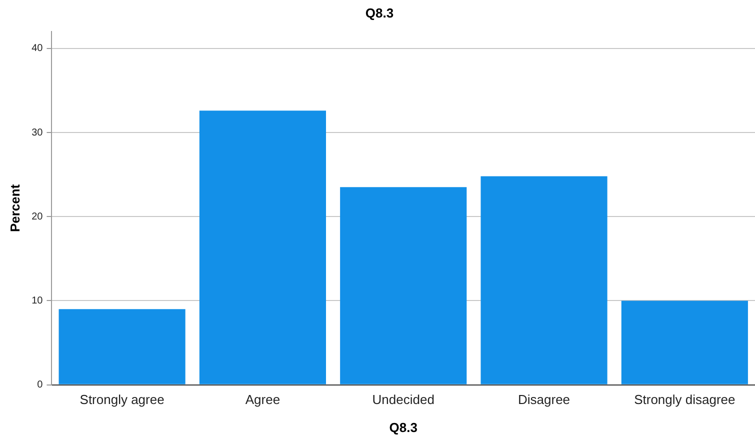 The image size is (755, 444). I want to click on x-tick-label: Agree, so click(262, 400).